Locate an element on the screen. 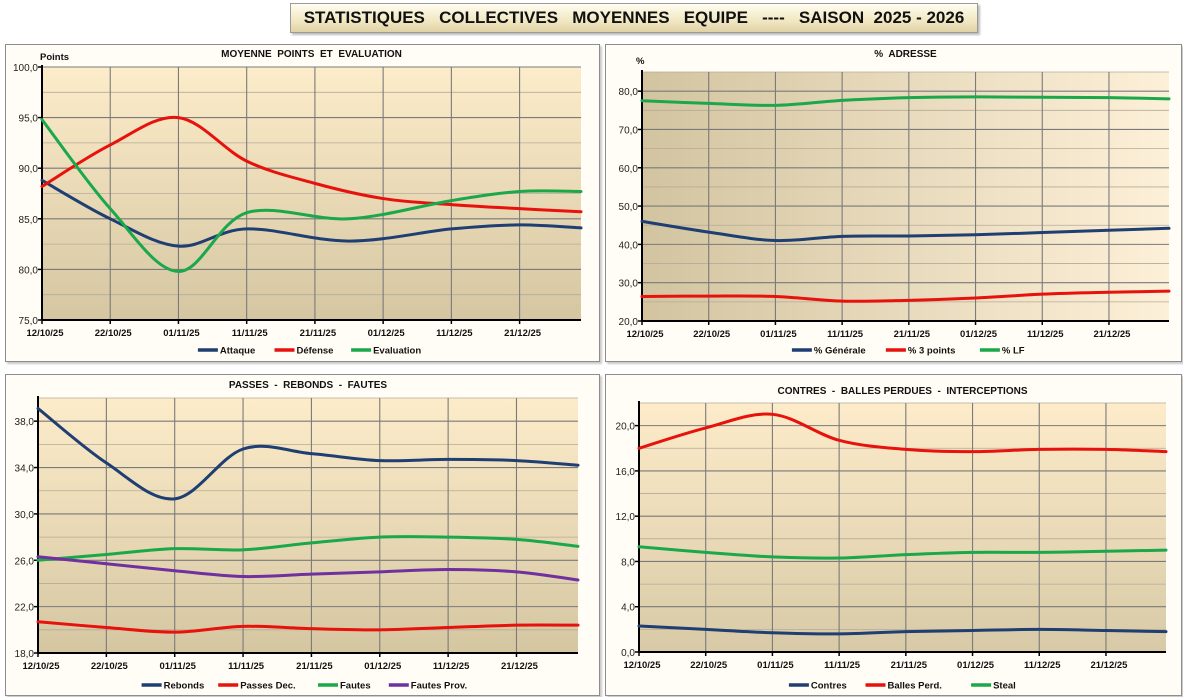 The image size is (1183, 697). legend: Attaque Défense Evaluation is located at coordinates (309, 351).